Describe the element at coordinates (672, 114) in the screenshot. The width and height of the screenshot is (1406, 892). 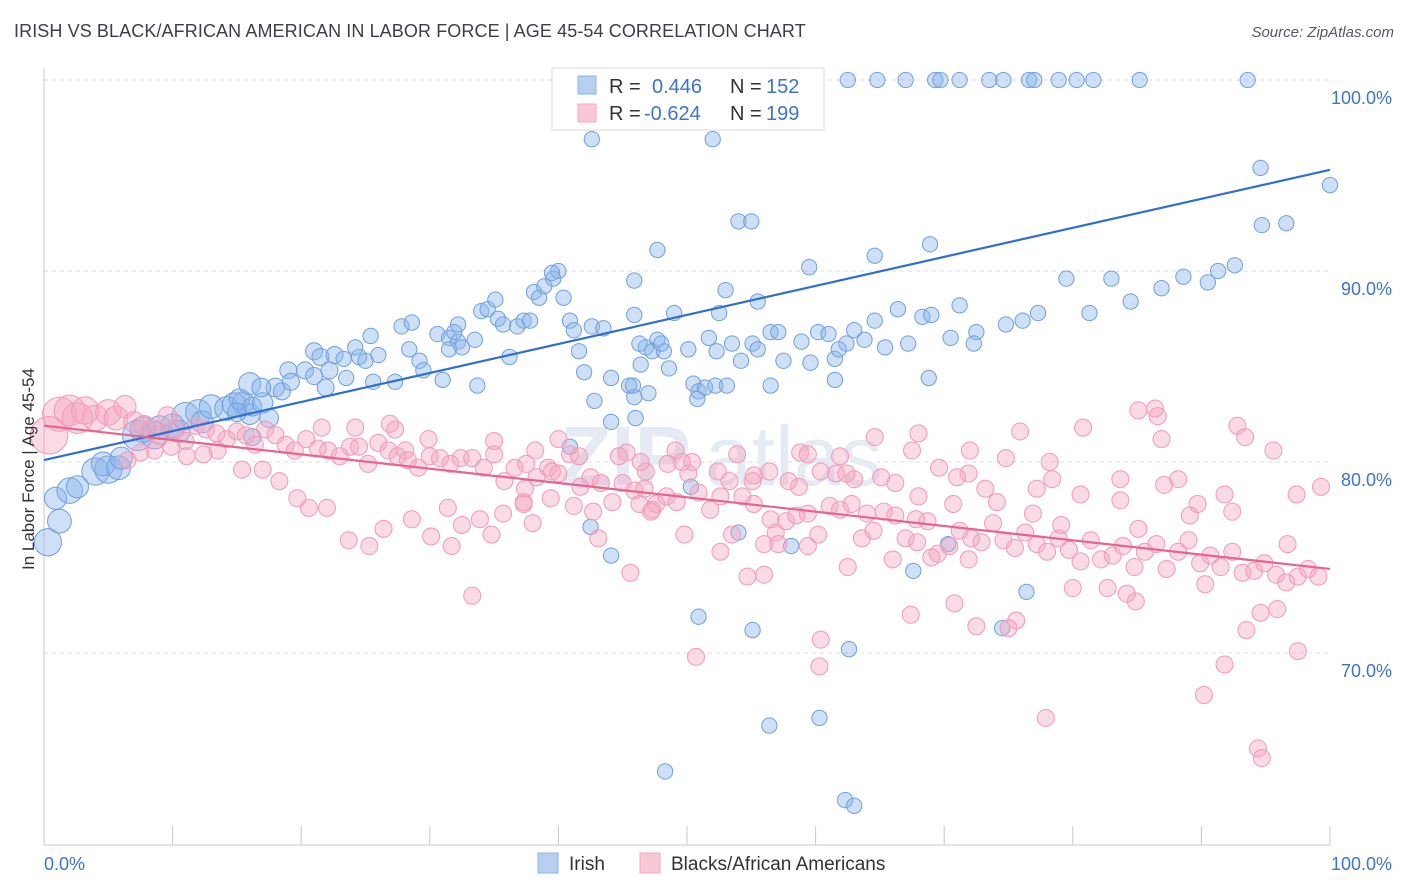
I see `legend-black-r-value: -0.624` at that location.